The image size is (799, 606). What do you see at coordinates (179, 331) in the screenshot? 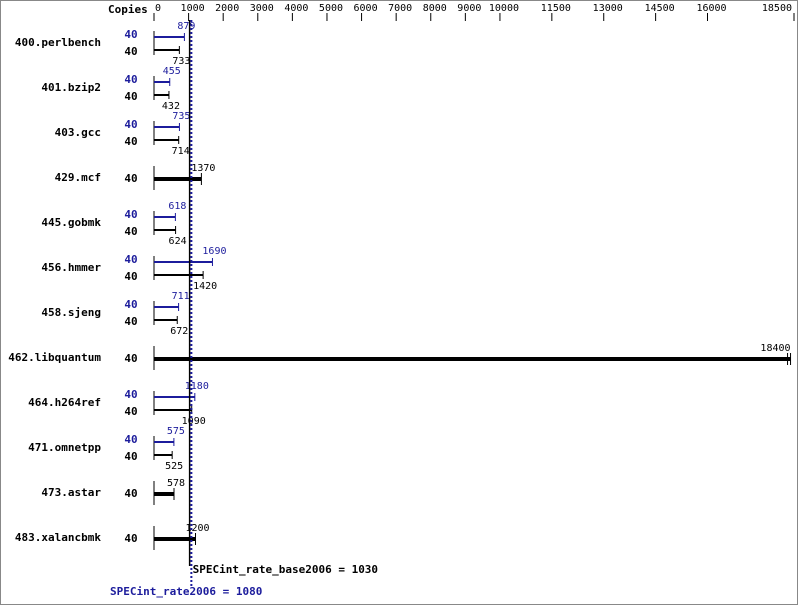
I see `value-label: 672` at bounding box center [179, 331].